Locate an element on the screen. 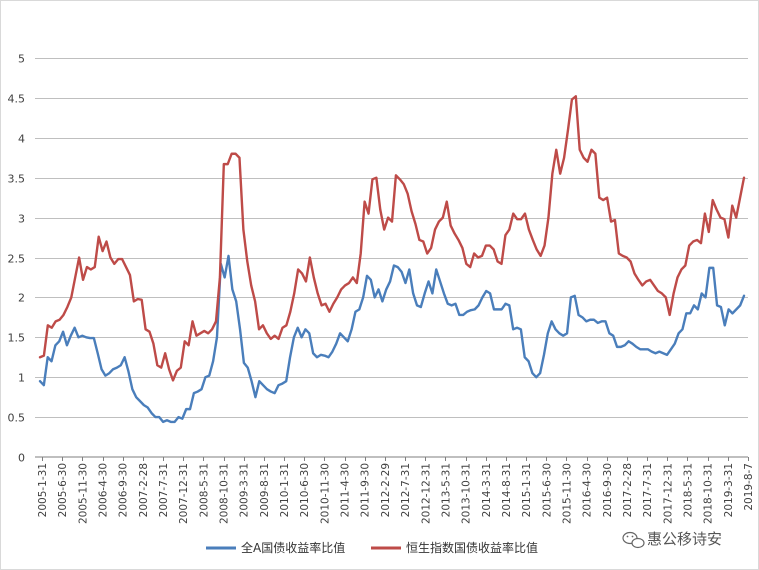 This screenshot has width=759, height=570. legend: 全A国债收益率比值 恒生指数国债收益率比值 is located at coordinates (372, 547).